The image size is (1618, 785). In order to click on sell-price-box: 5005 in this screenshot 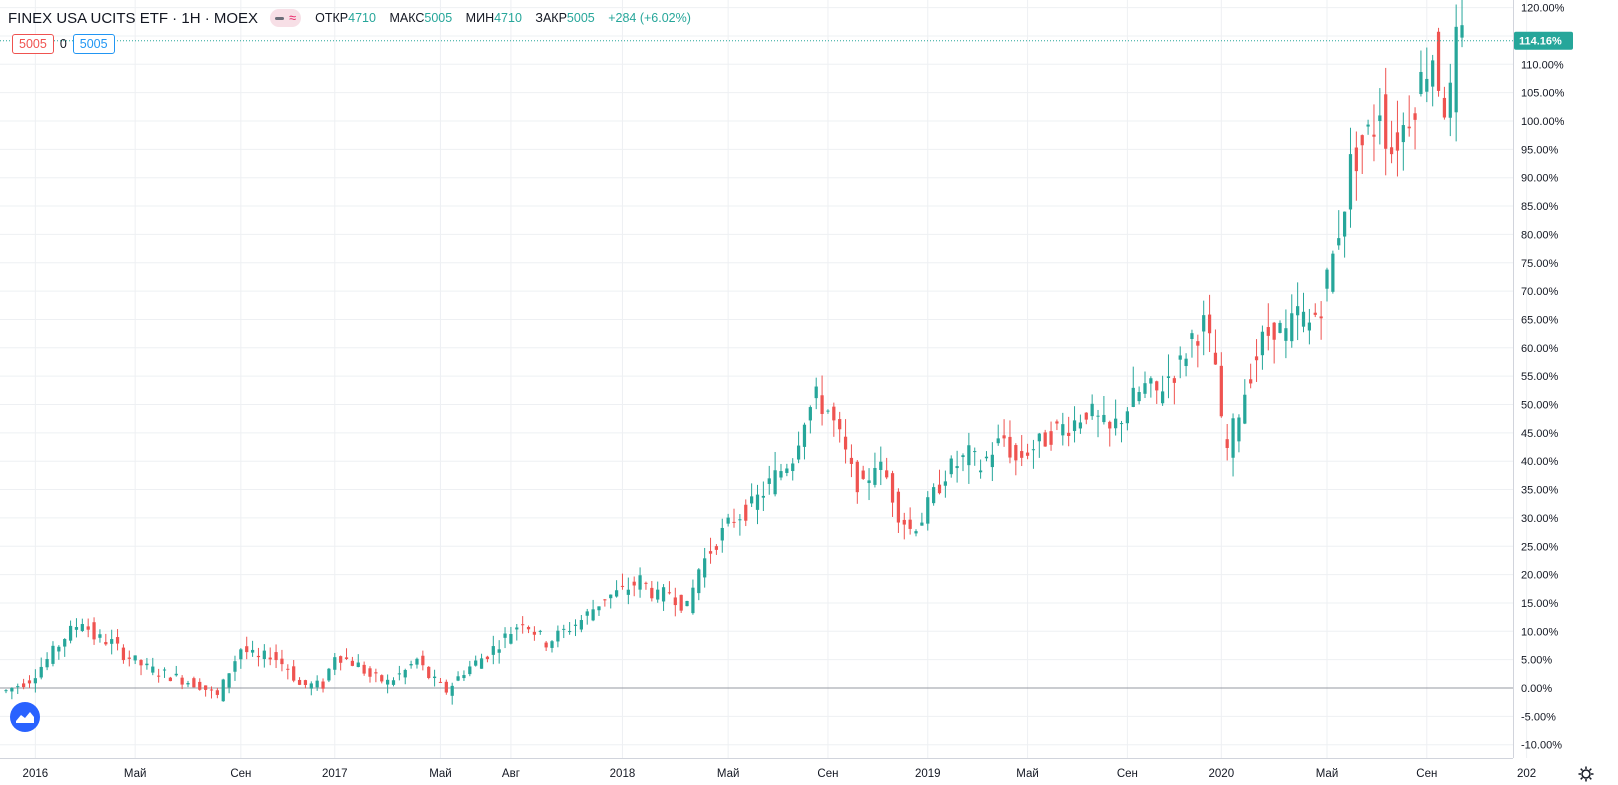, I will do `click(33, 44)`.